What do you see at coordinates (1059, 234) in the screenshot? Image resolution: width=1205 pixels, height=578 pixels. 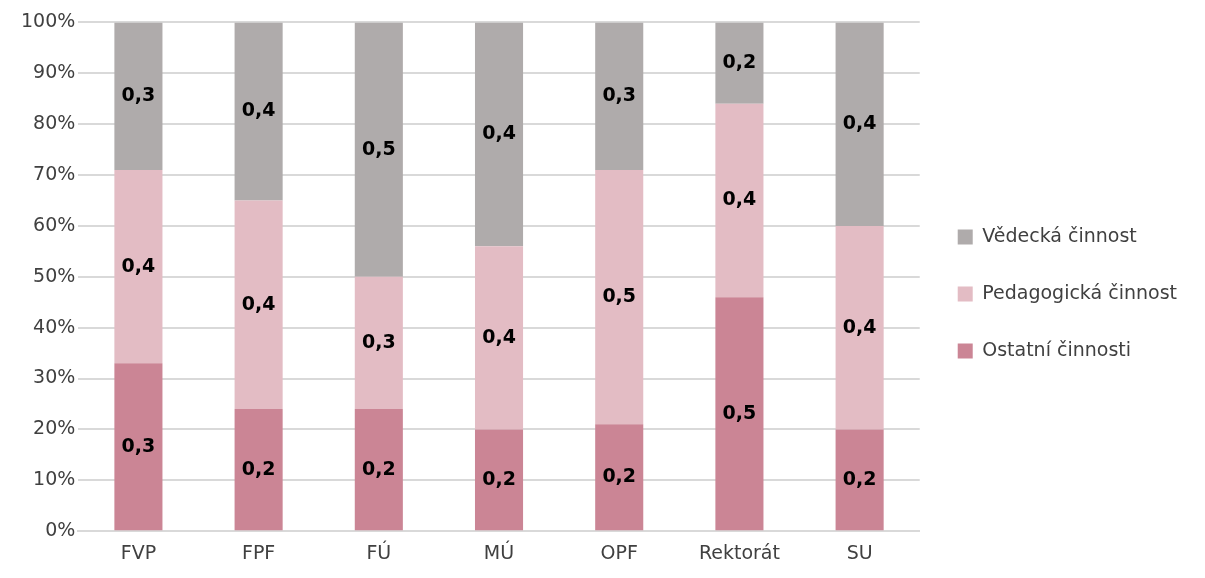 I see `legend-label: Vědecká činnost` at bounding box center [1059, 234].